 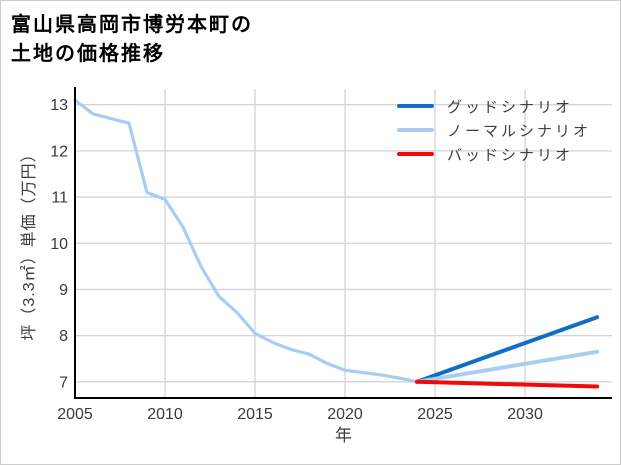 What do you see at coordinates (525, 414) in the screenshot?
I see `x-tick-label: 2030` at bounding box center [525, 414].